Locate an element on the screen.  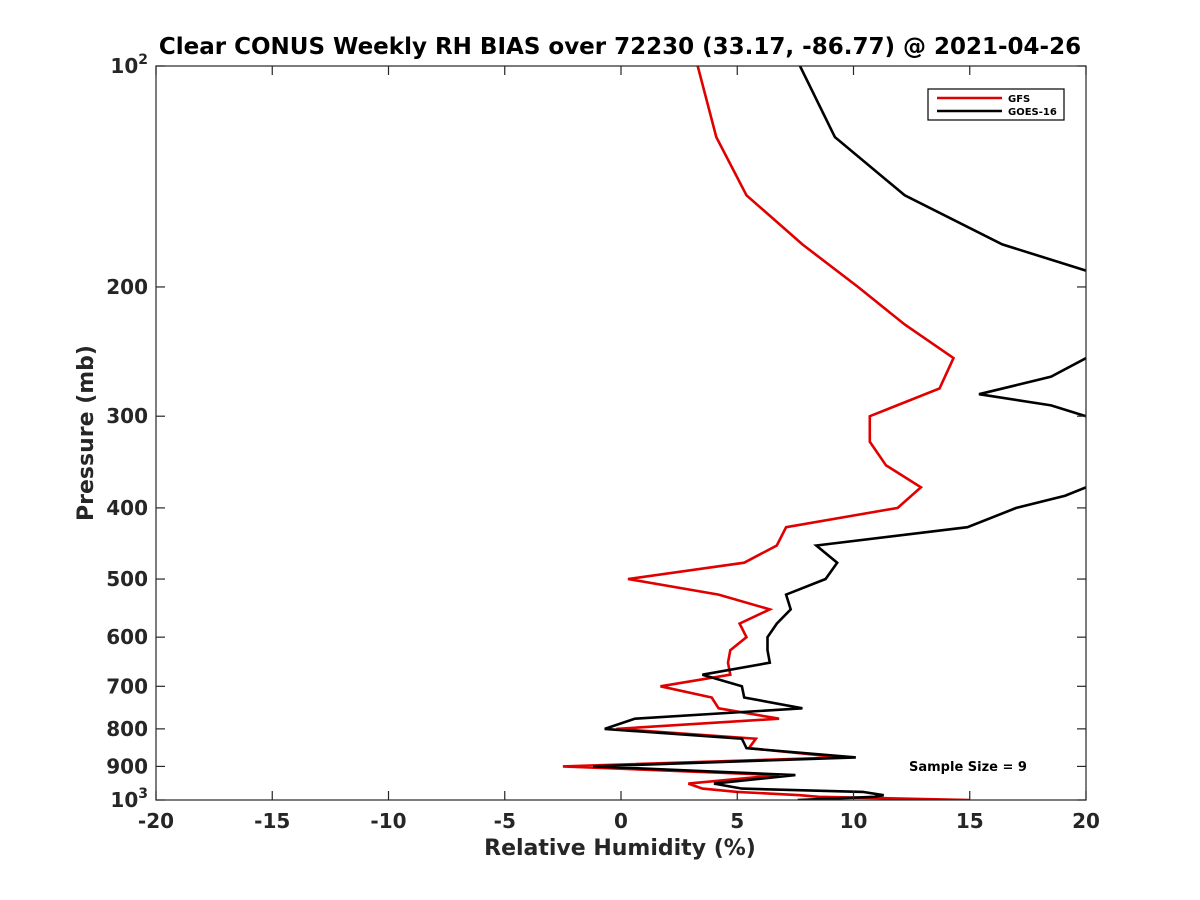
x-tick-label: 5 is located at coordinates (737, 821).